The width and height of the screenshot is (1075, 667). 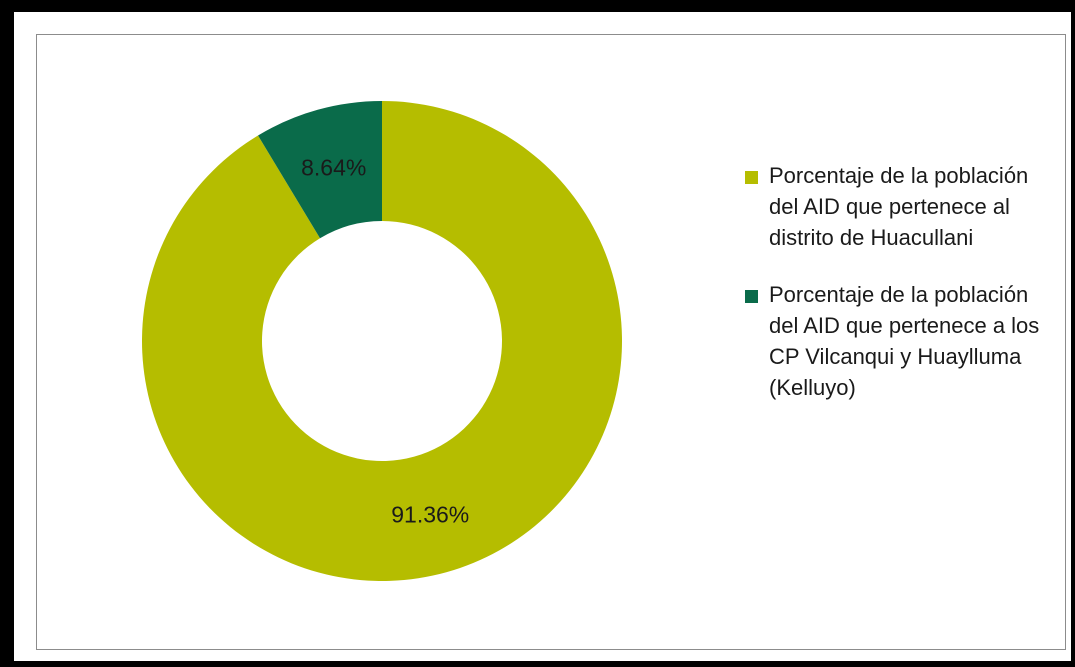 What do you see at coordinates (430, 514) in the screenshot?
I see `data-label-huacullani: 91.36%` at bounding box center [430, 514].